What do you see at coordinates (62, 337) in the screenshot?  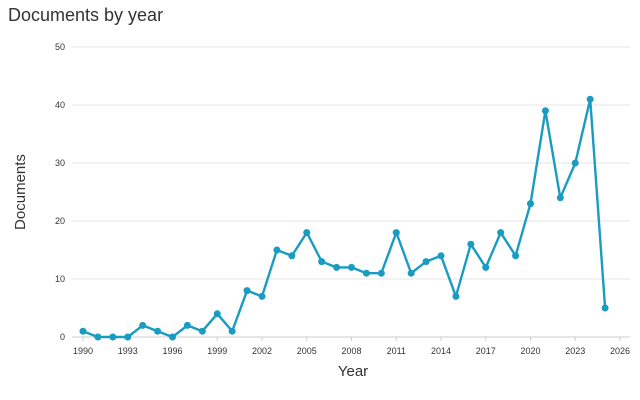 I see `y-tick-label: 0` at bounding box center [62, 337].